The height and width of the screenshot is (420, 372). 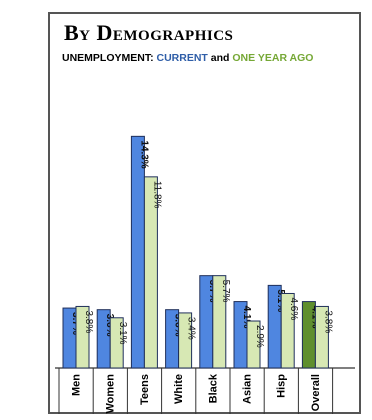 I want to click on value-label-one-year-ago: 2.9%, so click(x=259, y=336).